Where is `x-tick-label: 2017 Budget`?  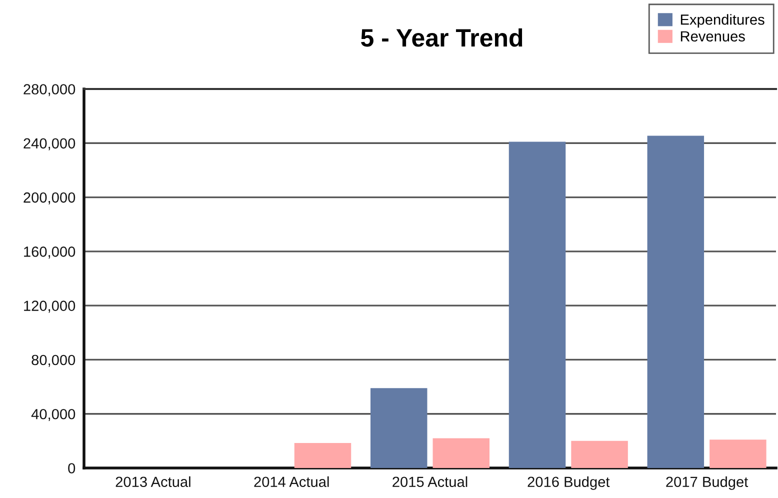
x-tick-label: 2017 Budget is located at coordinates (707, 483).